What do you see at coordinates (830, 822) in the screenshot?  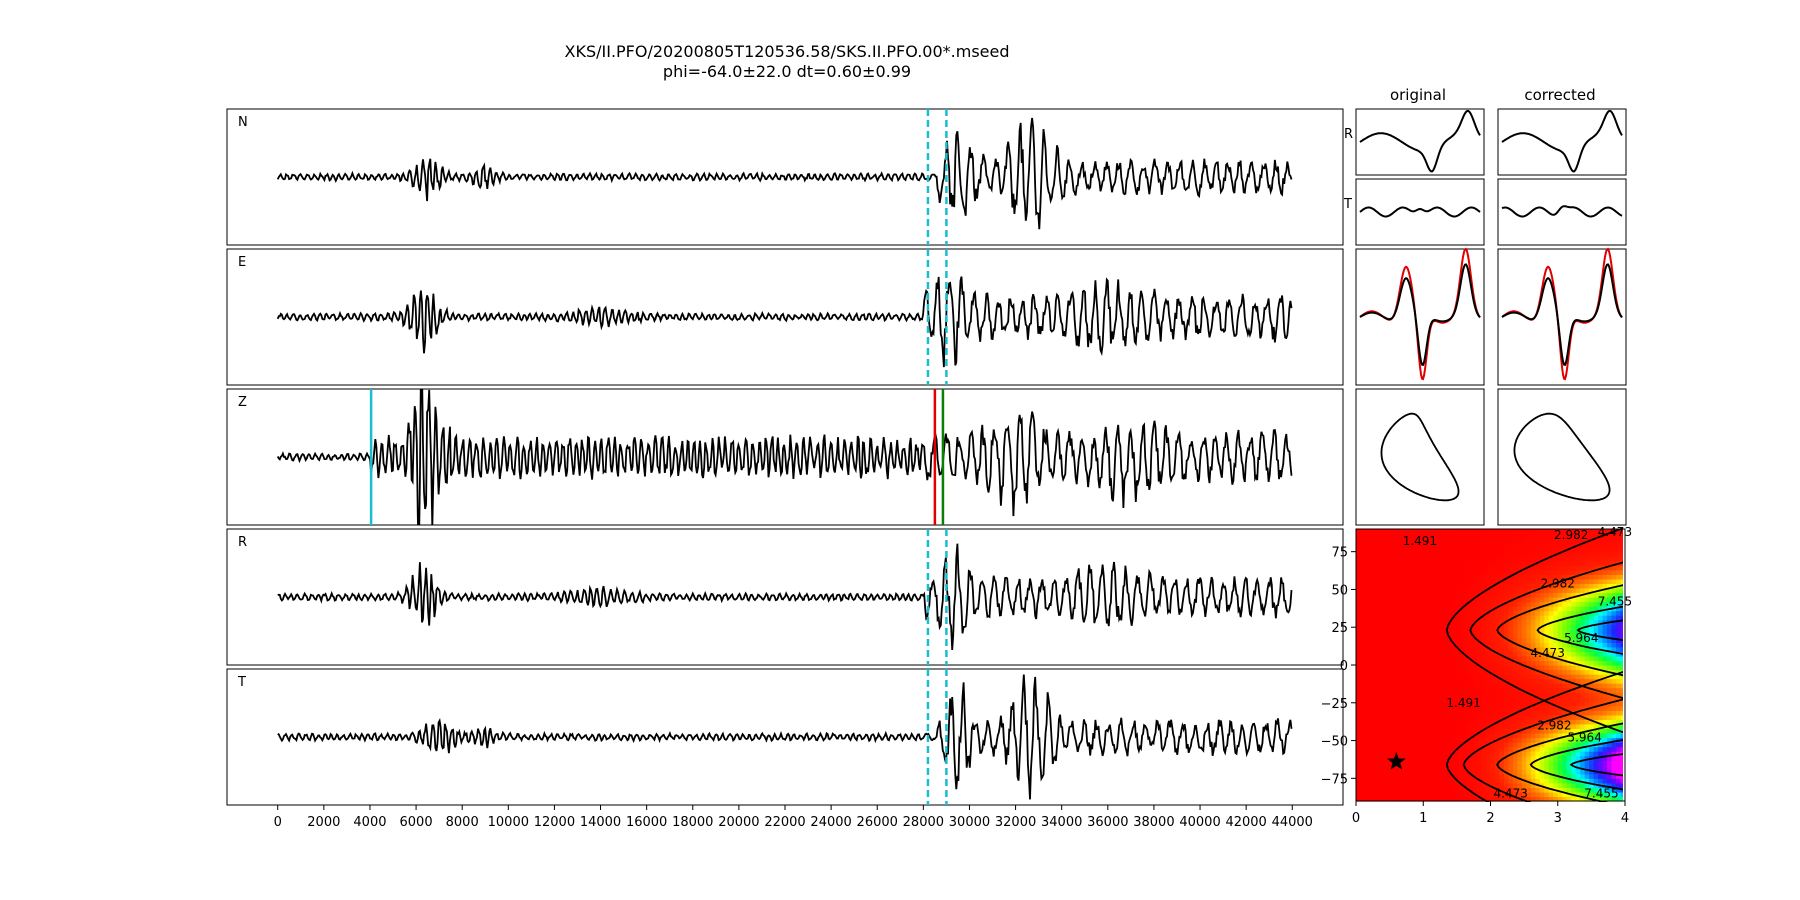 I see `x-tick-label: 24000` at bounding box center [830, 822].